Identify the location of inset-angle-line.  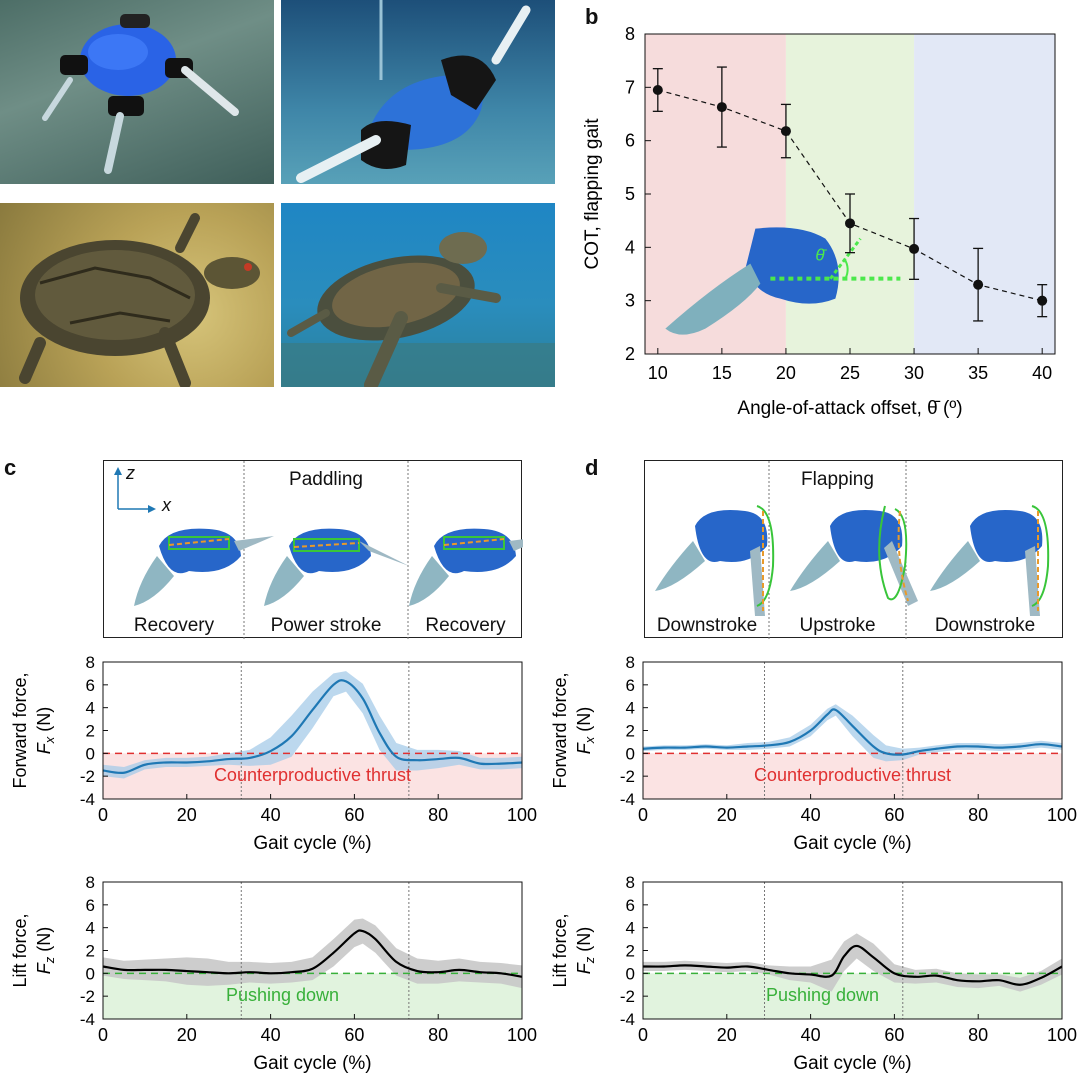
(845, 258).